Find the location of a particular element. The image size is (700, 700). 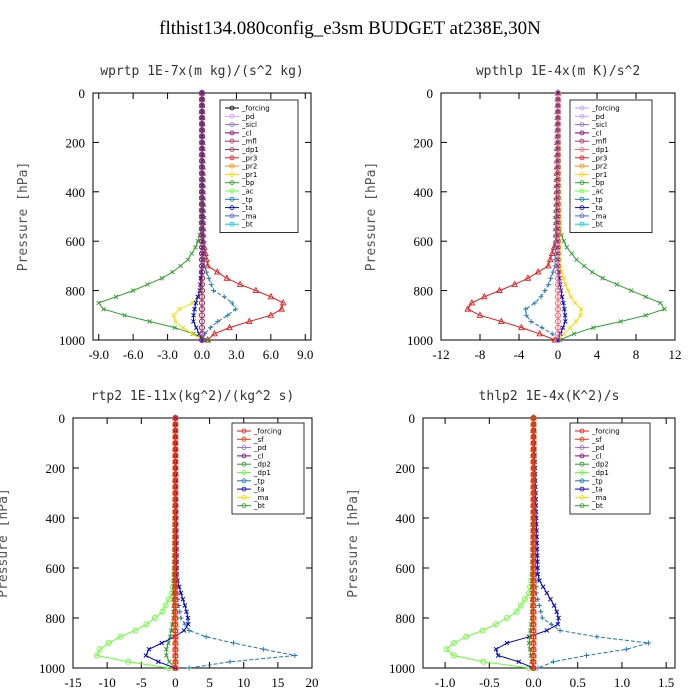

panel-3-legend-label: _ta is located at coordinates (259, 490).